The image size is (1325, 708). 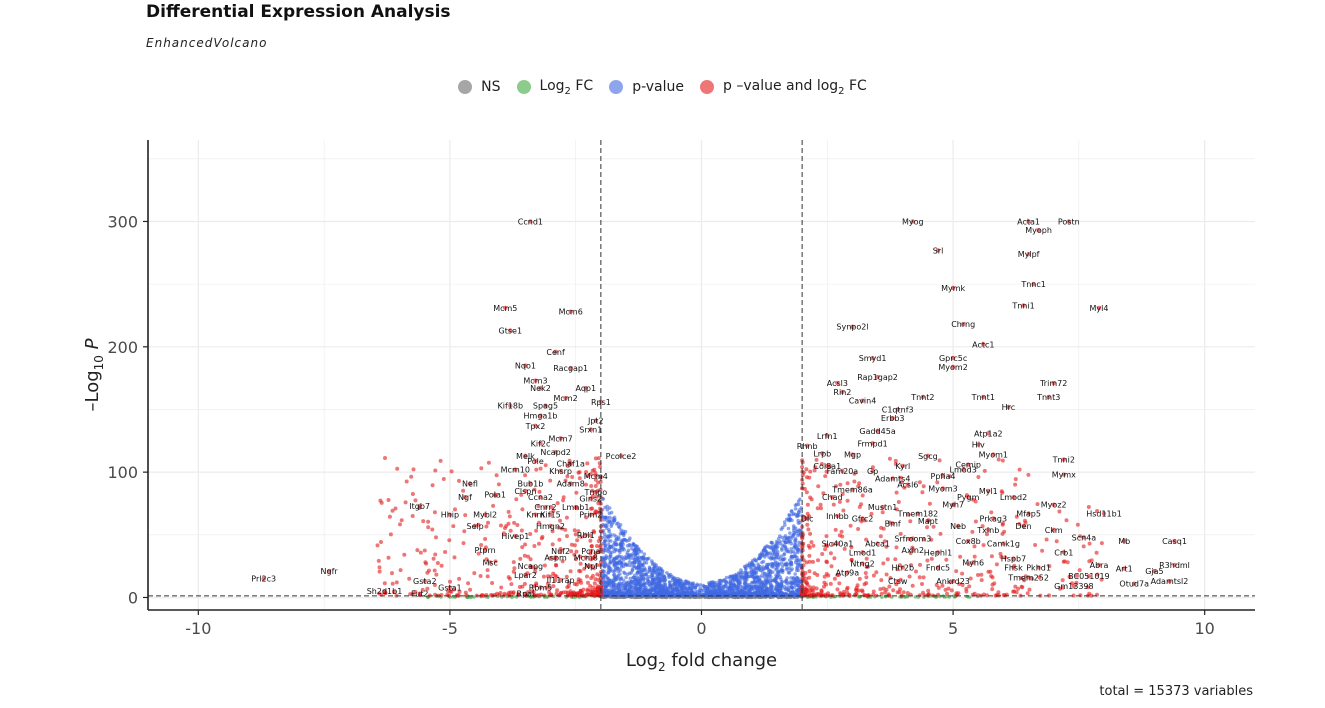 I want to click on gene-label: Aqp1, so click(x=586, y=388).